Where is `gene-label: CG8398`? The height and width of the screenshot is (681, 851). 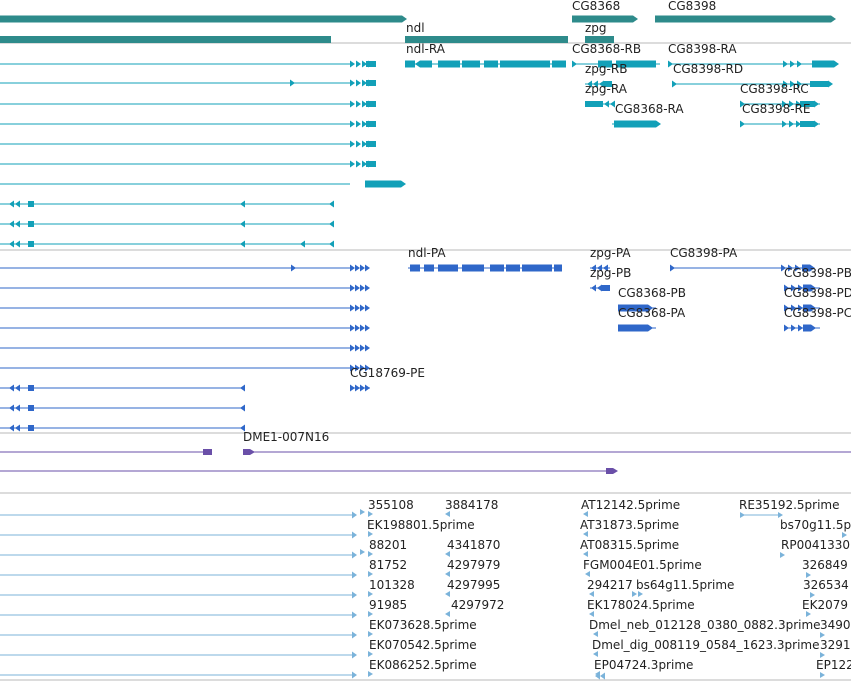 gene-label: CG8398 is located at coordinates (692, 6).